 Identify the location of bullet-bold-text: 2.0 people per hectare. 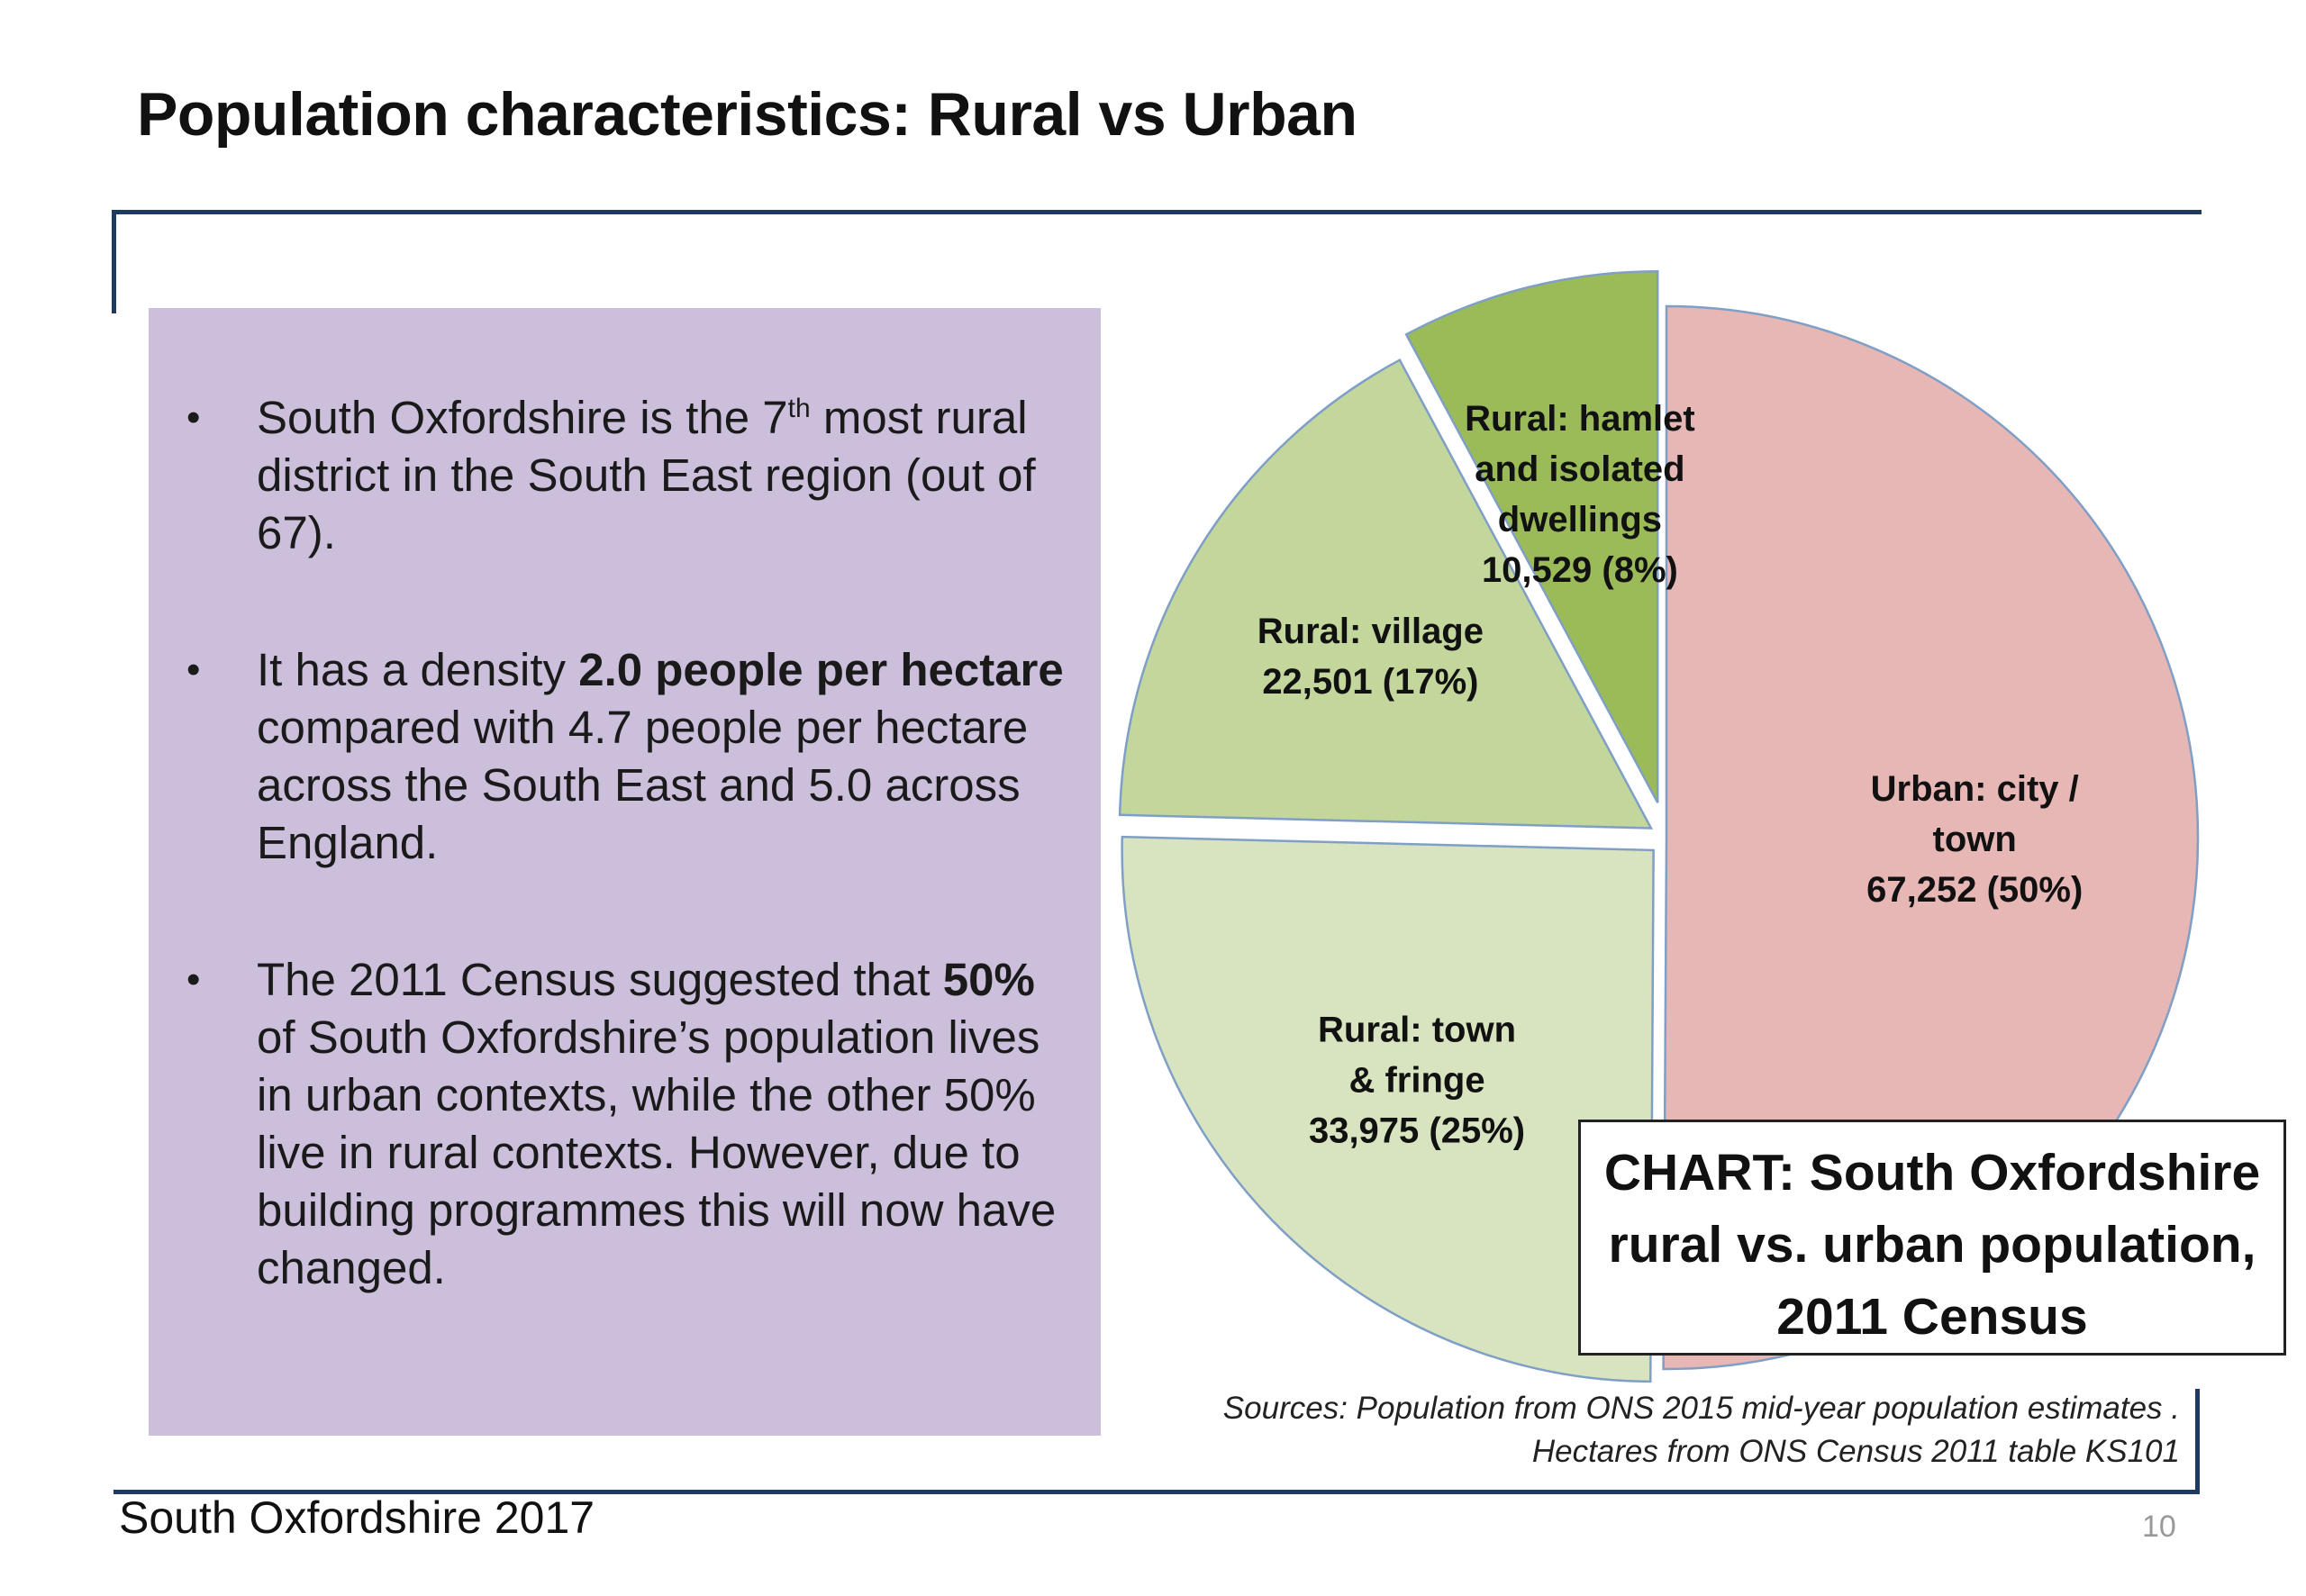
(821, 669).